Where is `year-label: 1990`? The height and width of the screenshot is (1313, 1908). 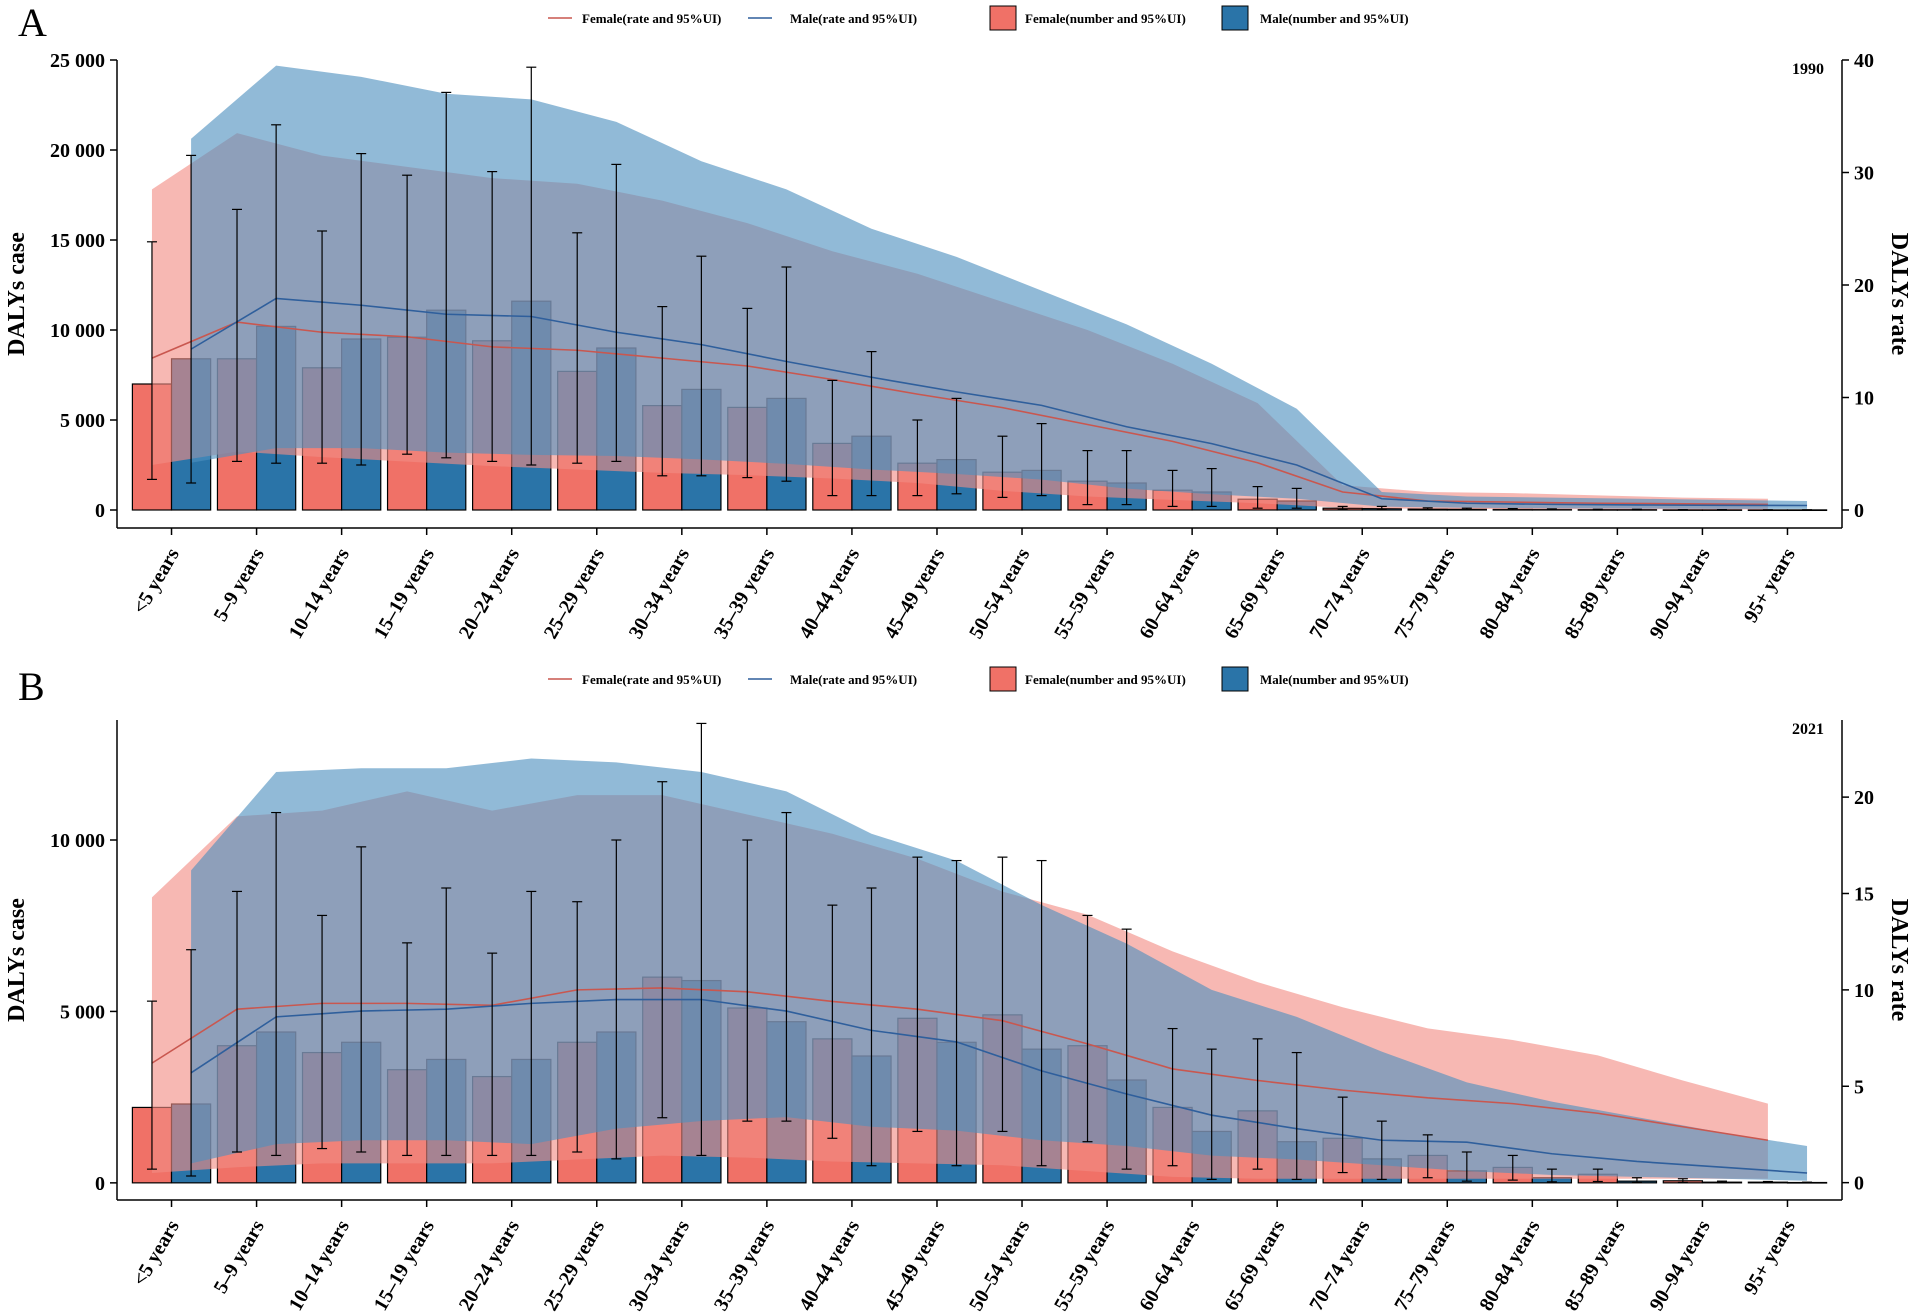
year-label: 1990 is located at coordinates (1808, 69).